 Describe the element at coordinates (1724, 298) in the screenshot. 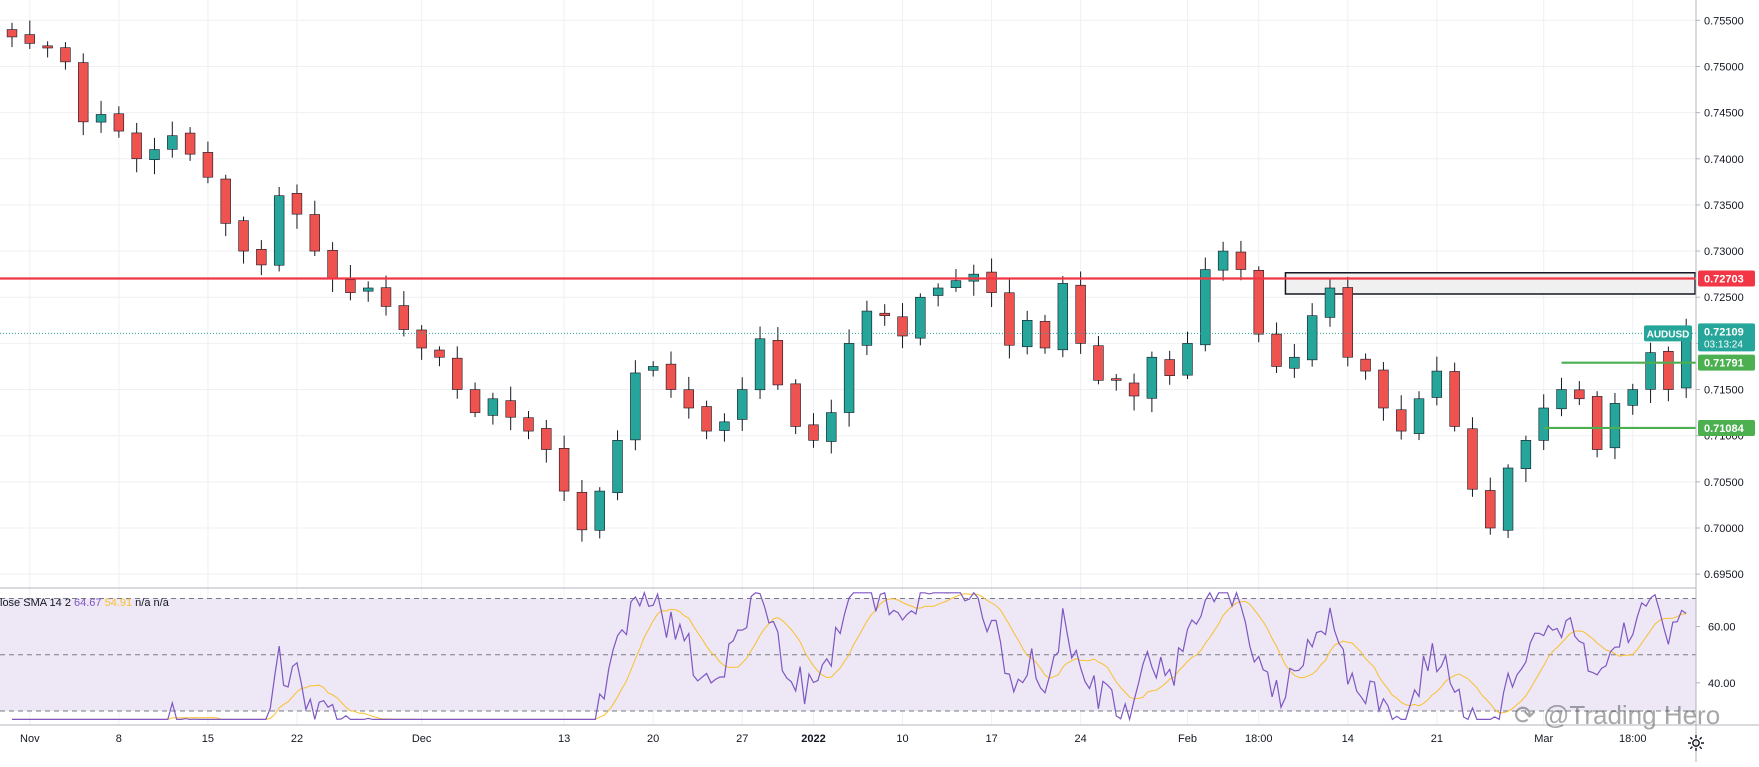

I see `price-tick-label: 0.72500` at that location.